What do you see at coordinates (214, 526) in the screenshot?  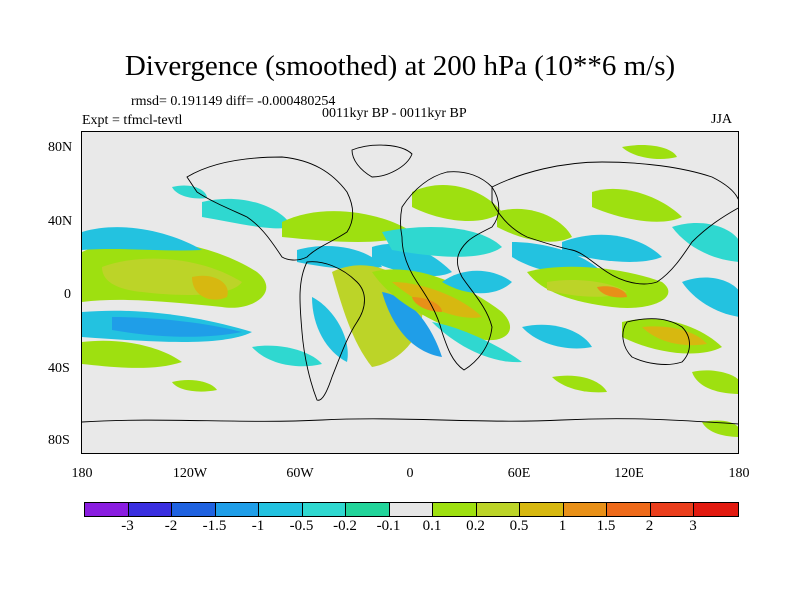 I see `colorbar-tick-label: -1.5` at bounding box center [214, 526].